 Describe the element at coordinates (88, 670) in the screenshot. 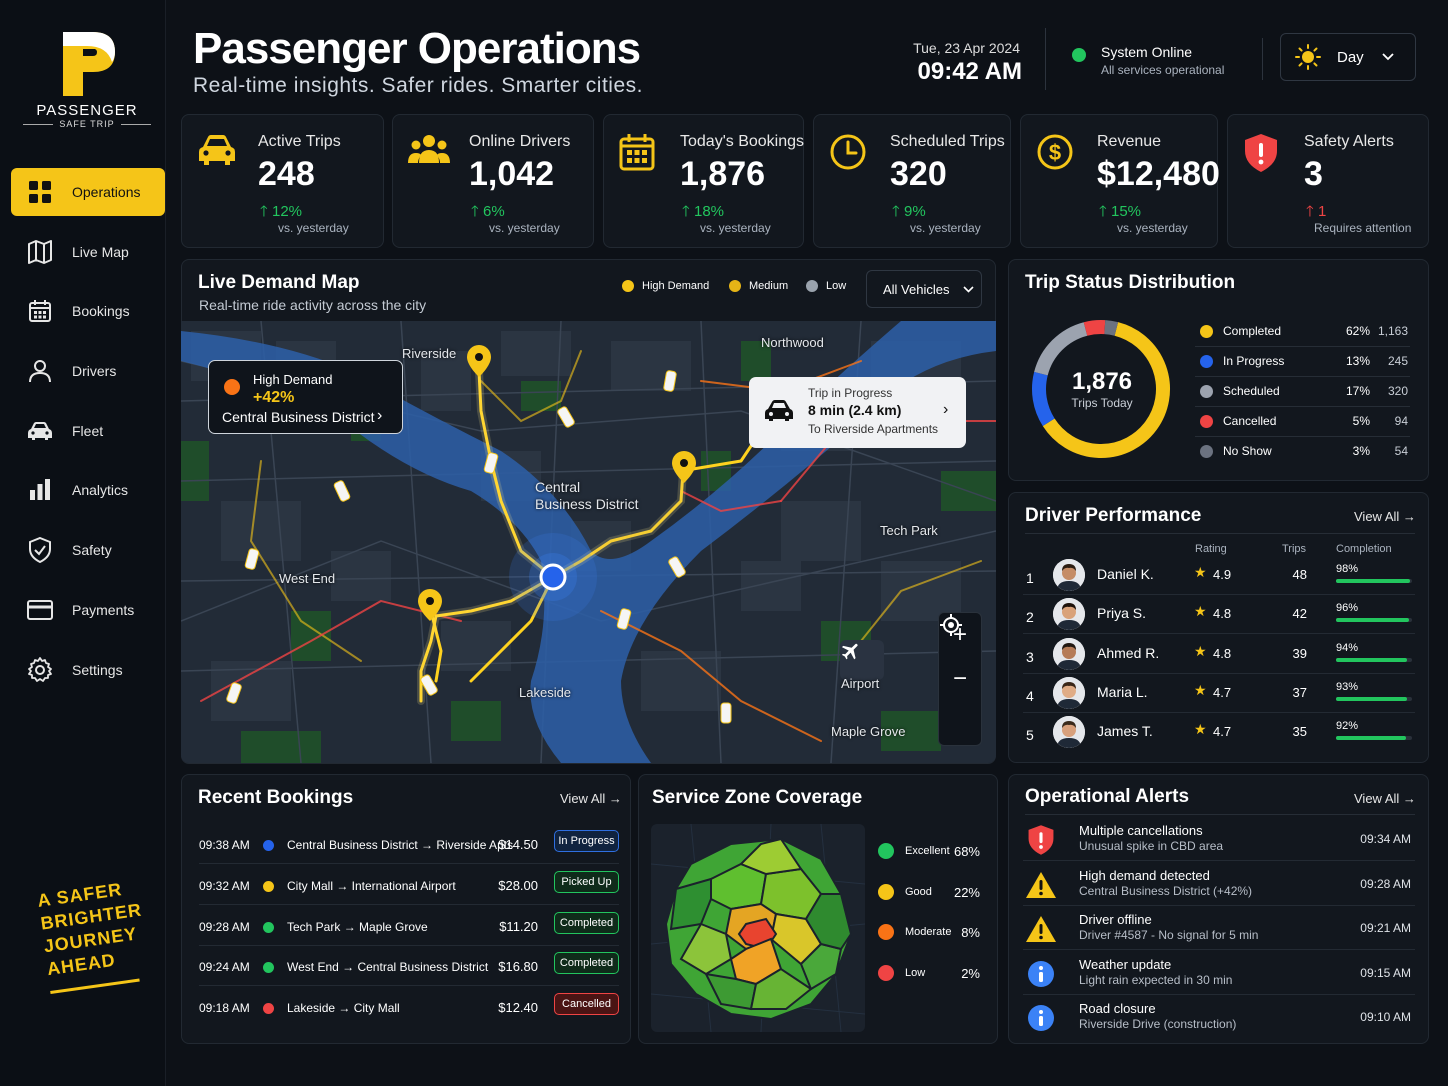

I see `sidebar-item-settings: Settings` at that location.